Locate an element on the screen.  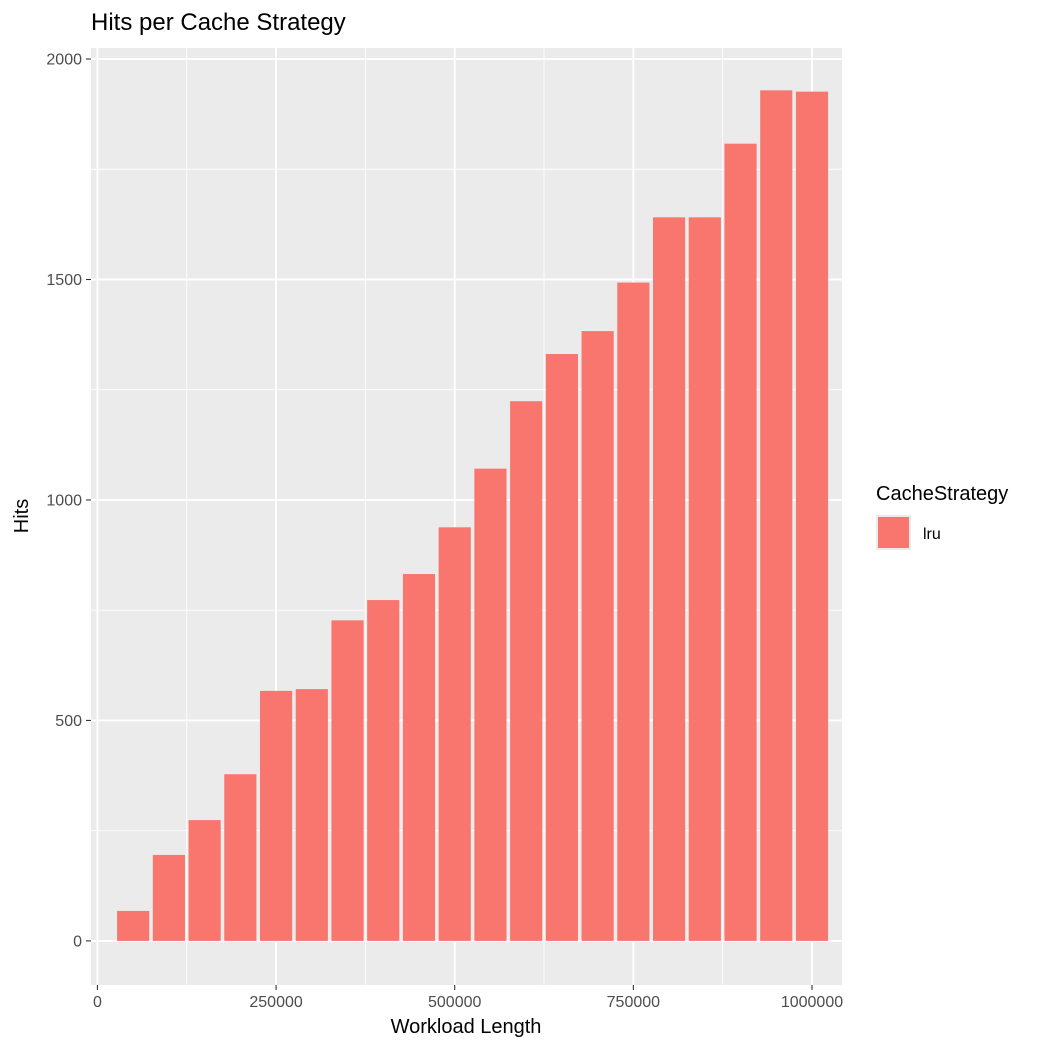
legend: CacheStrategy lru is located at coordinates (942, 516).